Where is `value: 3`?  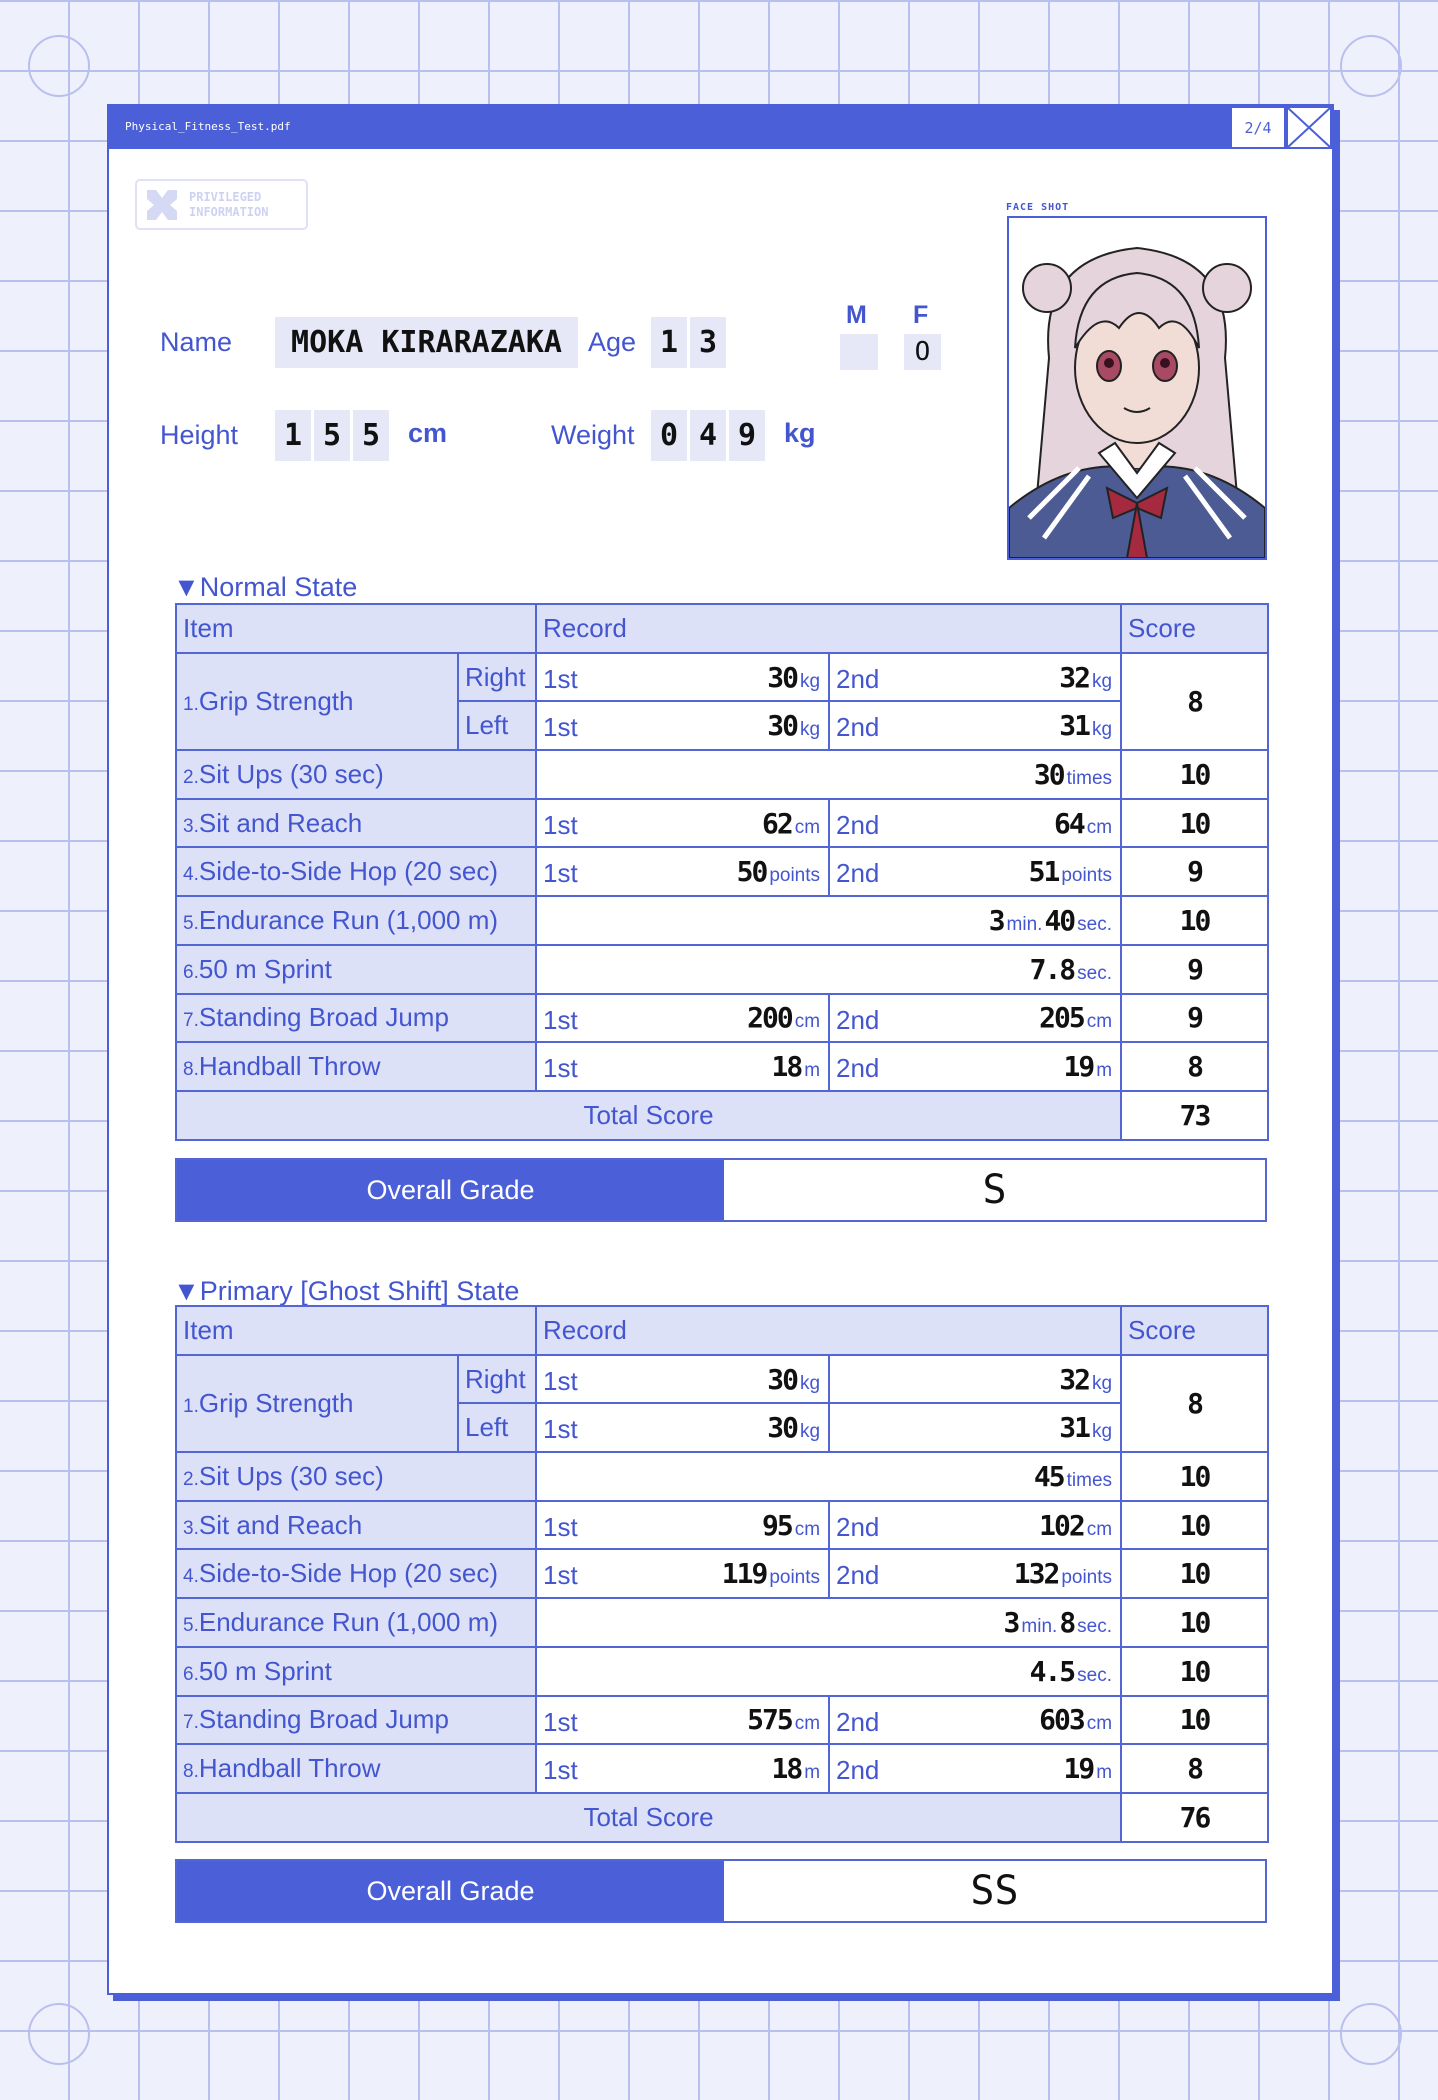
value: 3 is located at coordinates (997, 920).